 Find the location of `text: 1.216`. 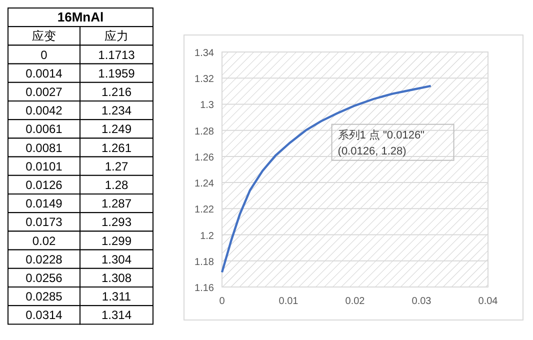

text: 1.216 is located at coordinates (116, 92).